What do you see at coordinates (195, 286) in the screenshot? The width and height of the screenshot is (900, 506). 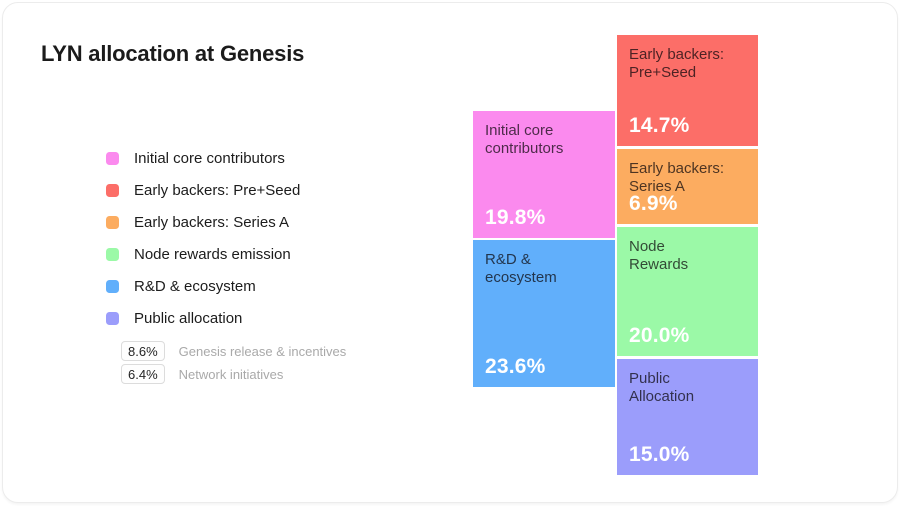 I see `legend-item-label: R&D & ecosystem` at bounding box center [195, 286].